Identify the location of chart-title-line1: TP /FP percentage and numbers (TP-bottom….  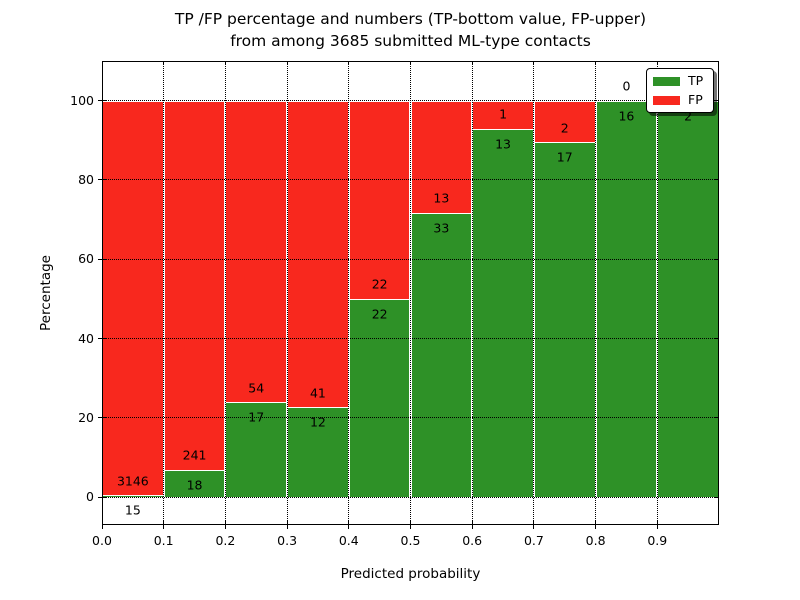
(410, 19).